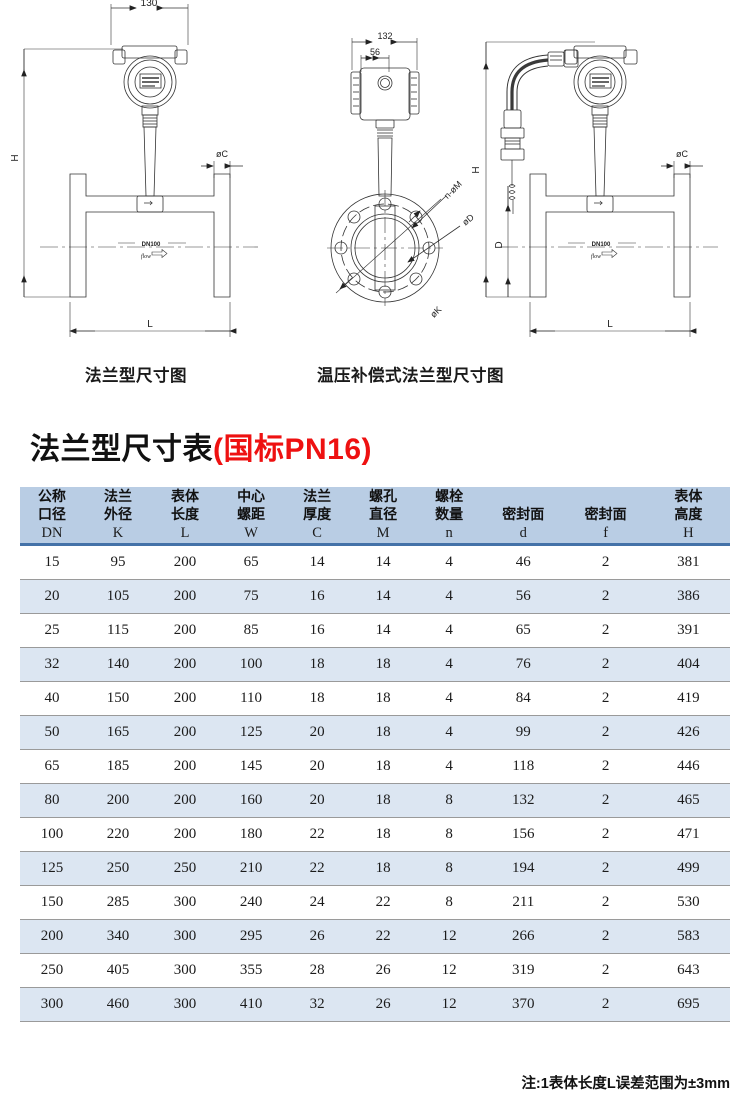 This screenshot has height=1110, width=750. I want to click on table-row: 150 285 300 240 24 22 8 211 2 530, so click(375, 902).